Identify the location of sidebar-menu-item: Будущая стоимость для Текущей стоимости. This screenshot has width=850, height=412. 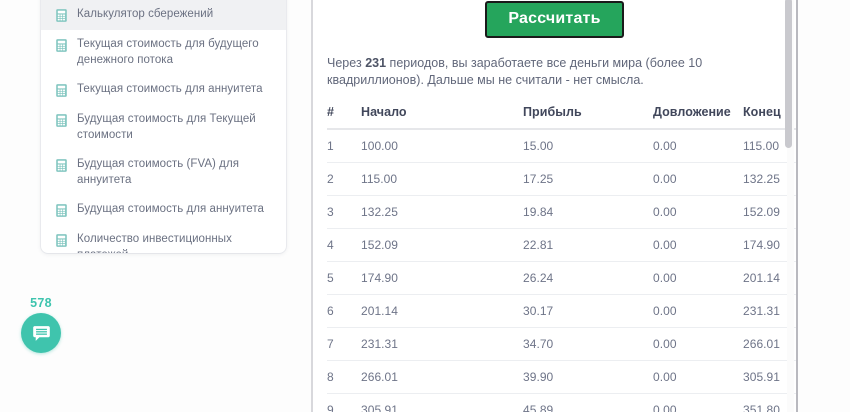
(163, 127).